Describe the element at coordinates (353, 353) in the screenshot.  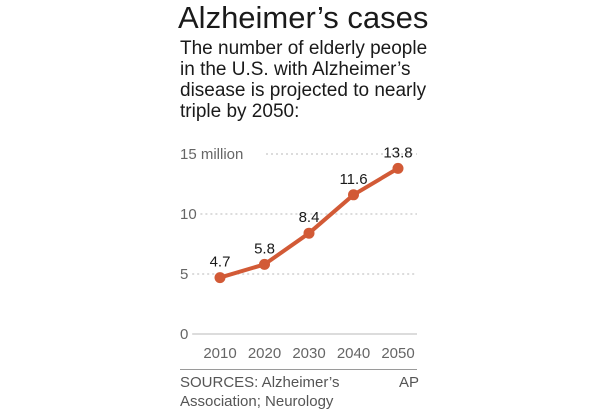
I see `x-tick-label: 2040` at that location.